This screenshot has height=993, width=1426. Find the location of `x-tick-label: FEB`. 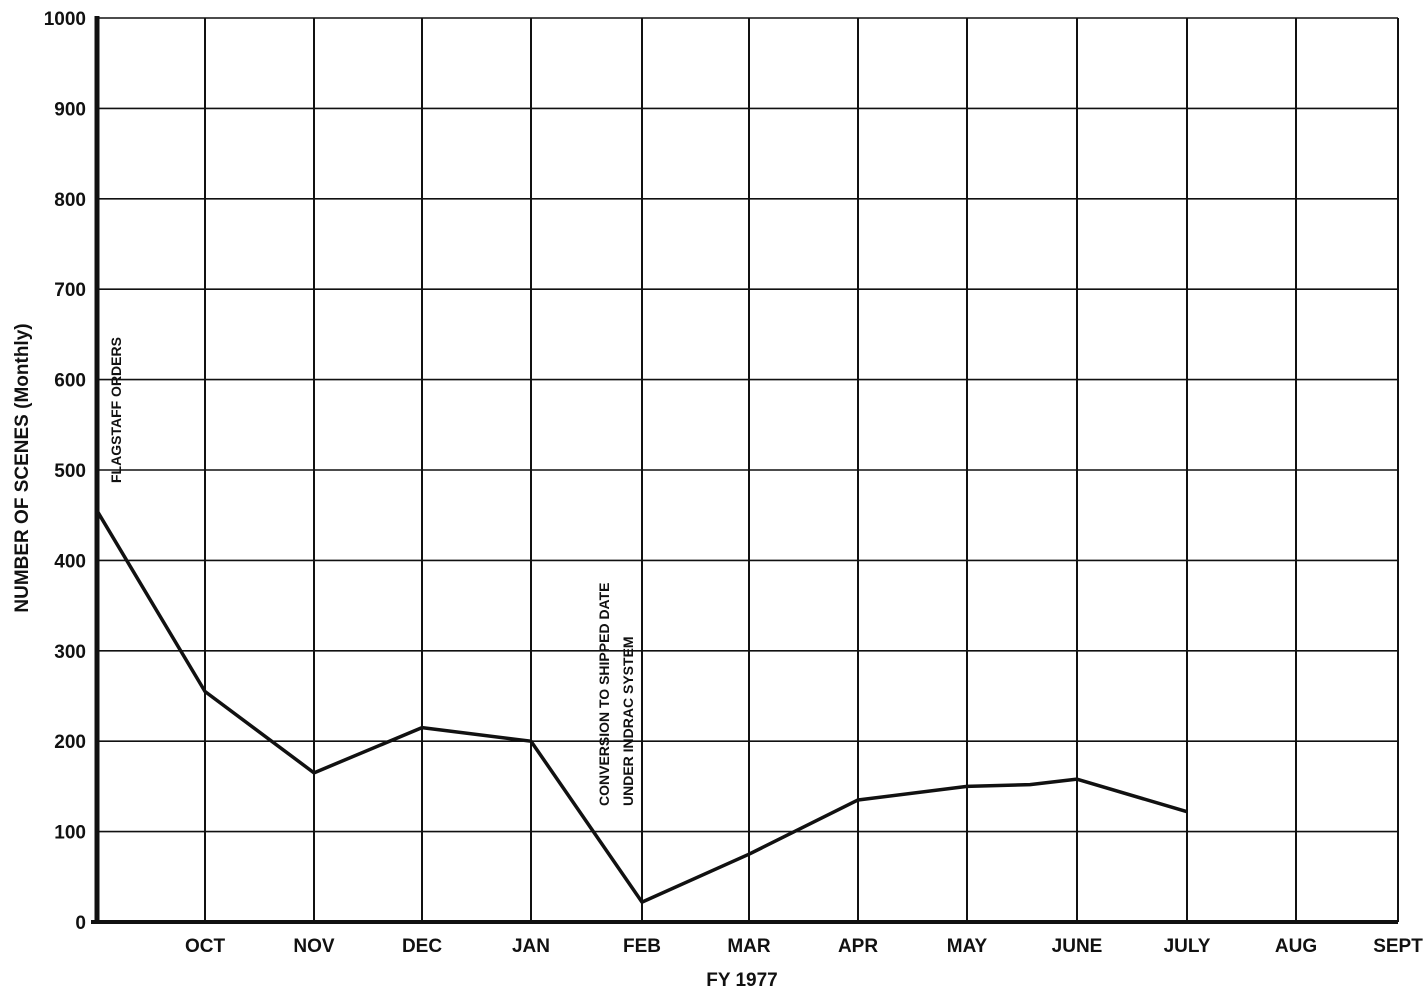

x-tick-label: FEB is located at coordinates (642, 946).